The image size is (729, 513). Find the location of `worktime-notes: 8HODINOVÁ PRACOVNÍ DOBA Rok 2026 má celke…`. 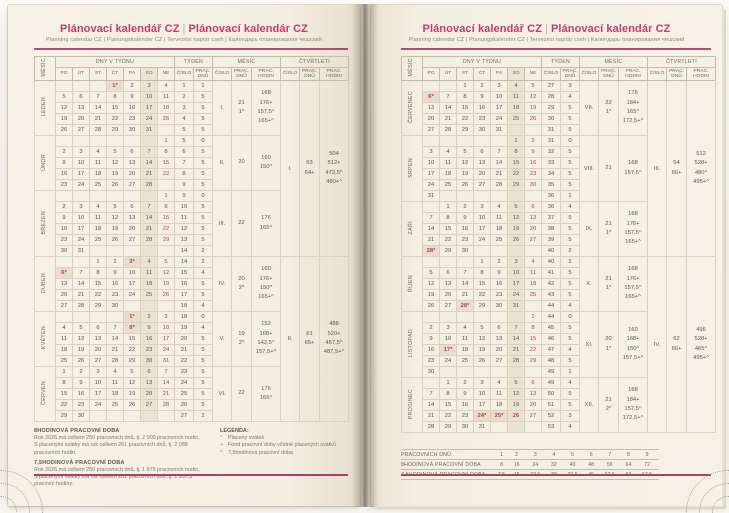

worktime-notes: 8HODINOVÁ PRACOVNÍ DOBA Rok 2026 má celke… is located at coordinates (120, 458).